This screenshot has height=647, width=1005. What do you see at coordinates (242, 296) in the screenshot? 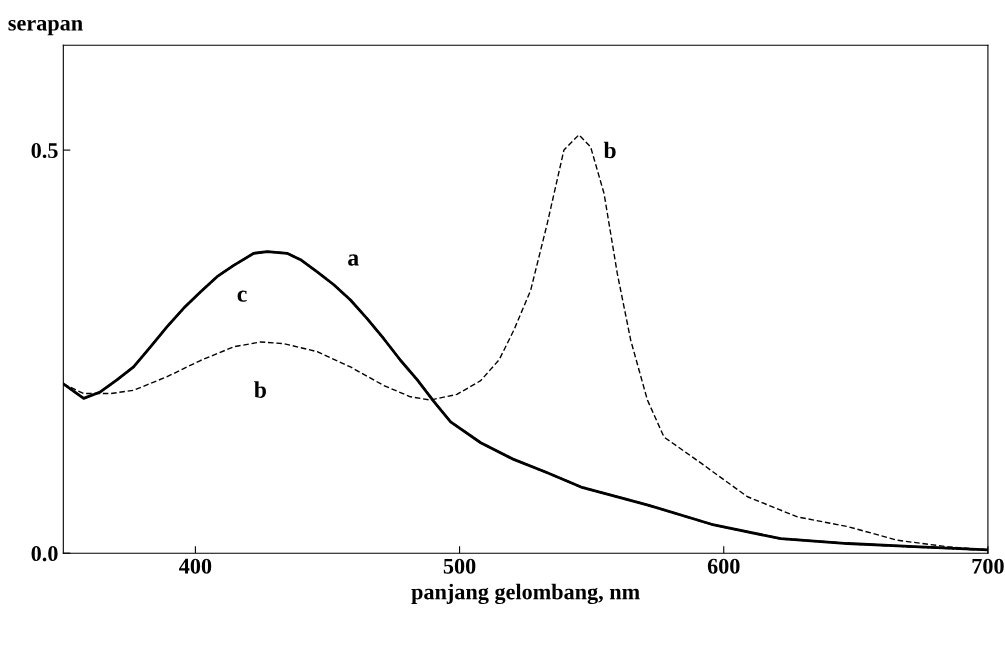
I see `series-label: c` at bounding box center [242, 296].